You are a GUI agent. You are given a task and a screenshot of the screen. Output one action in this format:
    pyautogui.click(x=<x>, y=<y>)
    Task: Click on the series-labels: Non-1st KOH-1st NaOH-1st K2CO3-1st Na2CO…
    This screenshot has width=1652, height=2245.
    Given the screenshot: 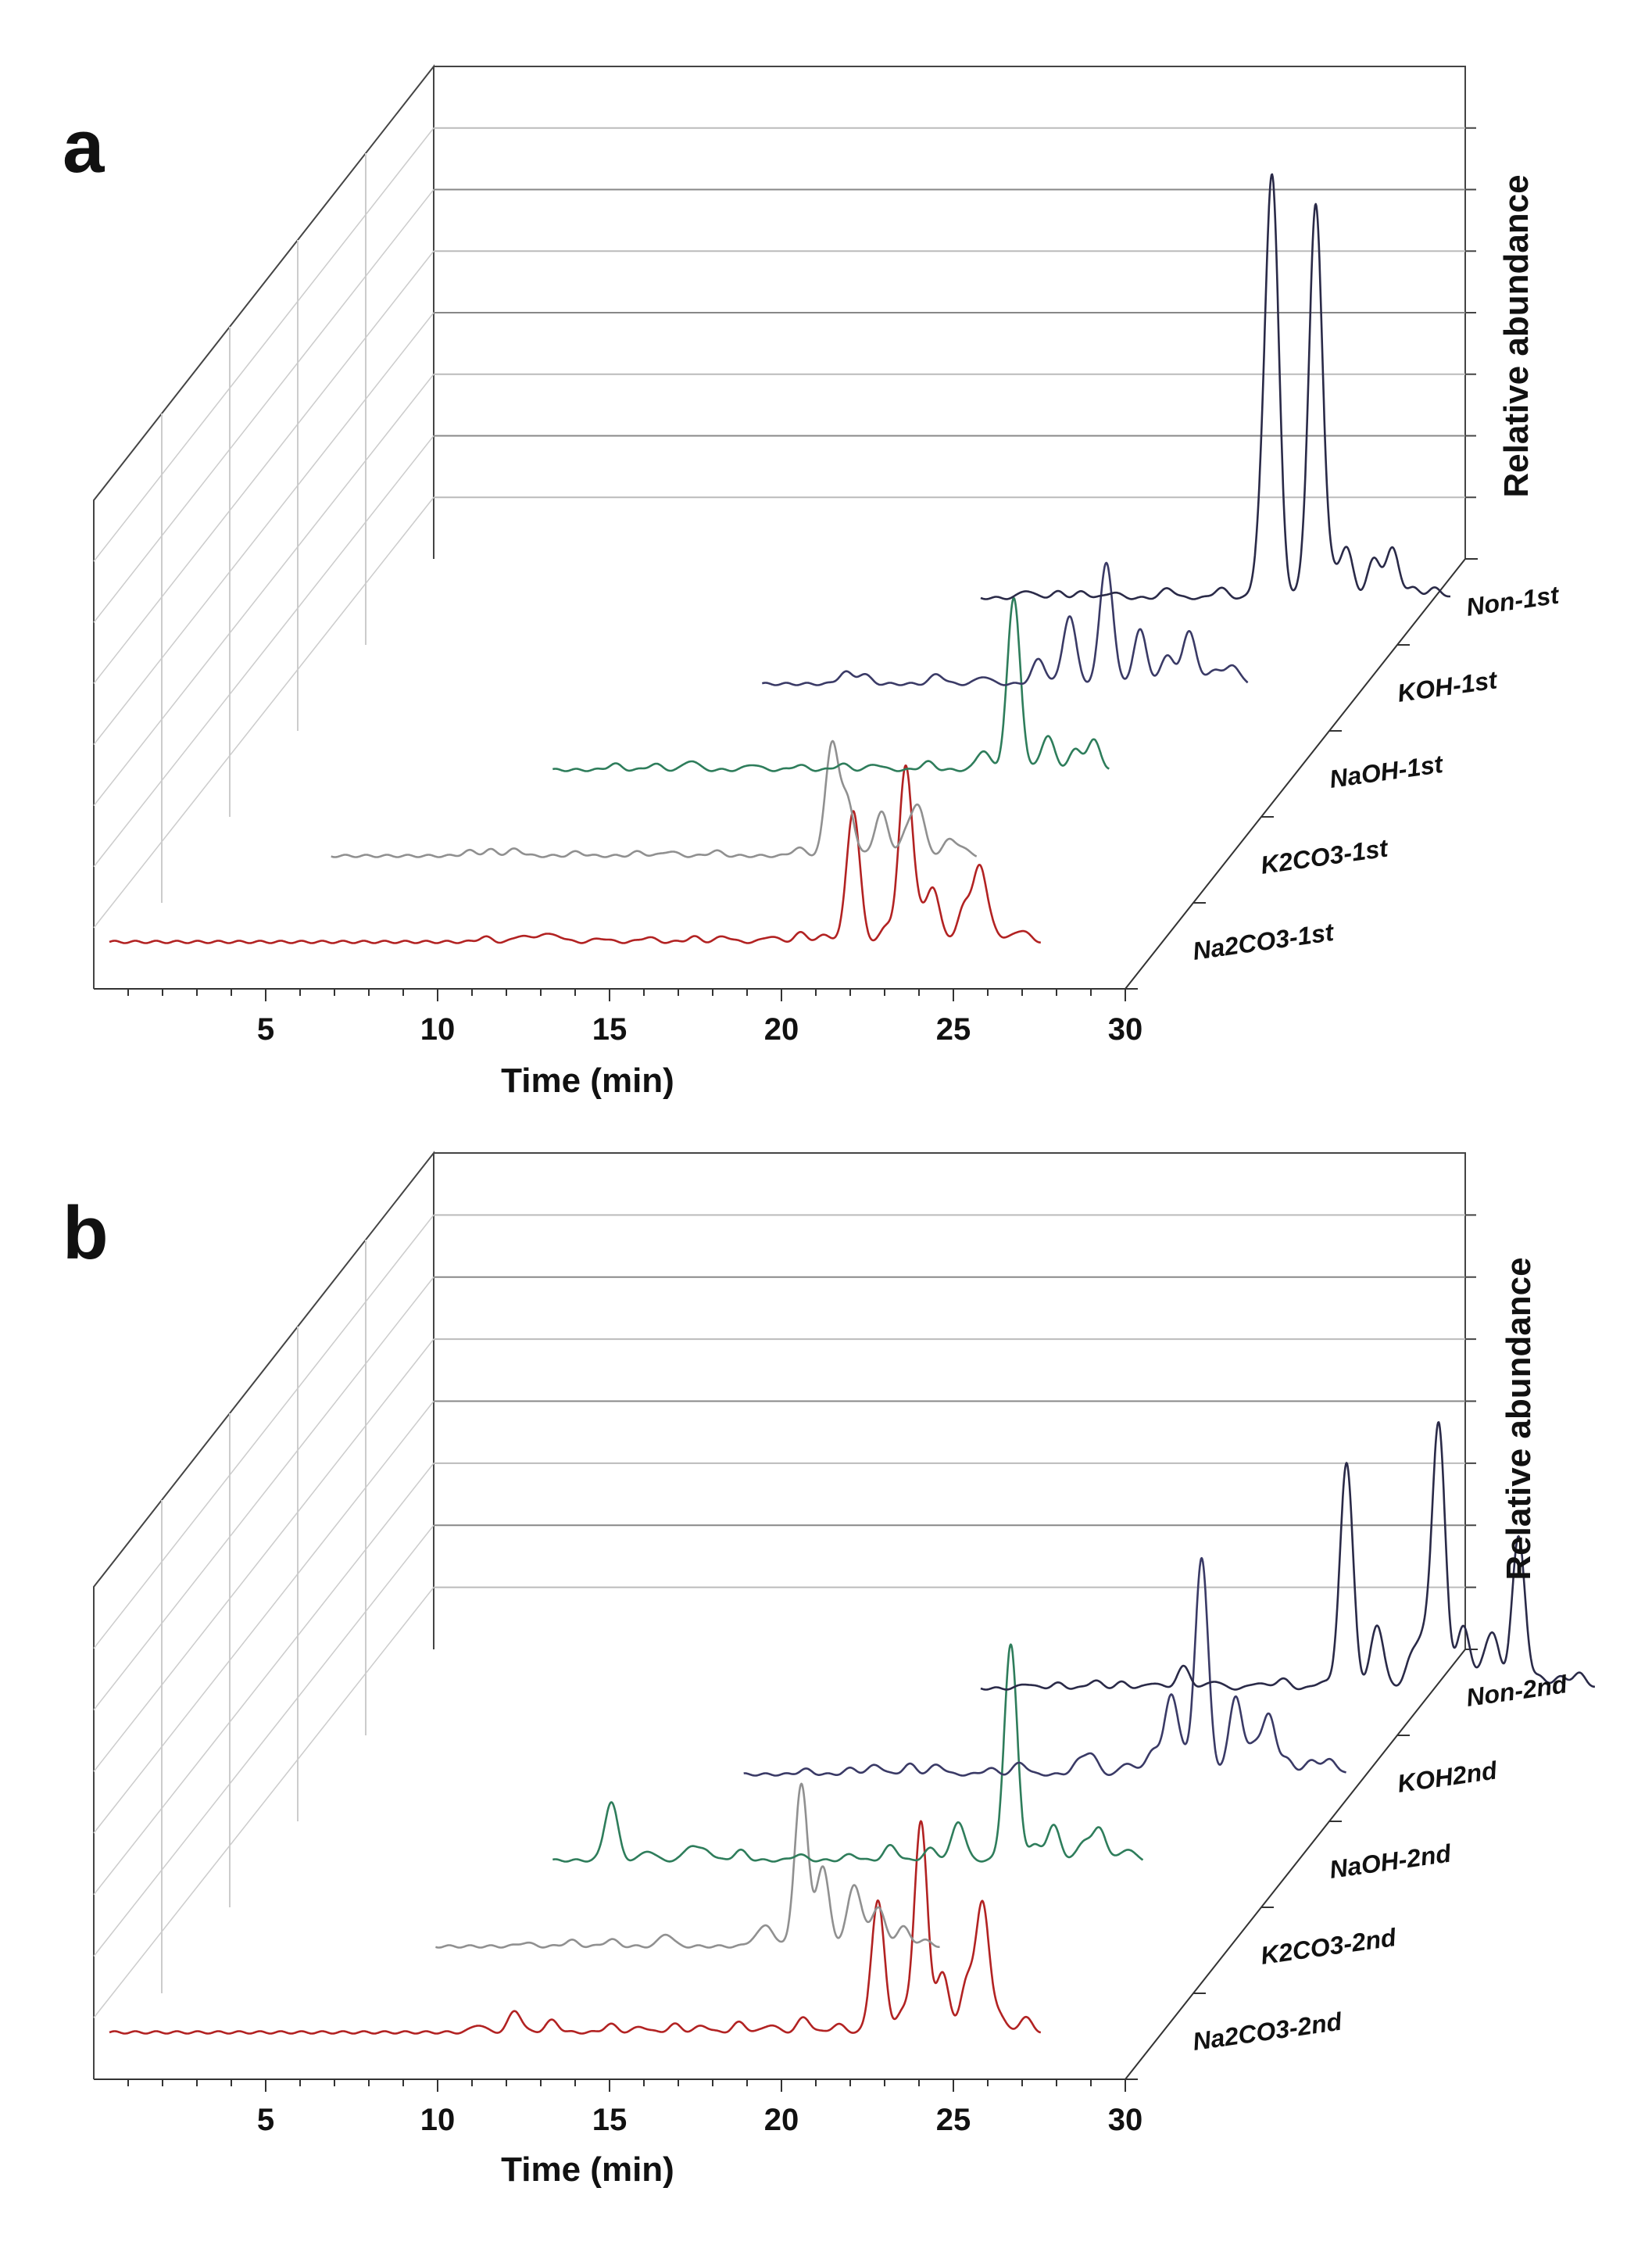 What is the action you would take?
    pyautogui.click(x=1376, y=773)
    